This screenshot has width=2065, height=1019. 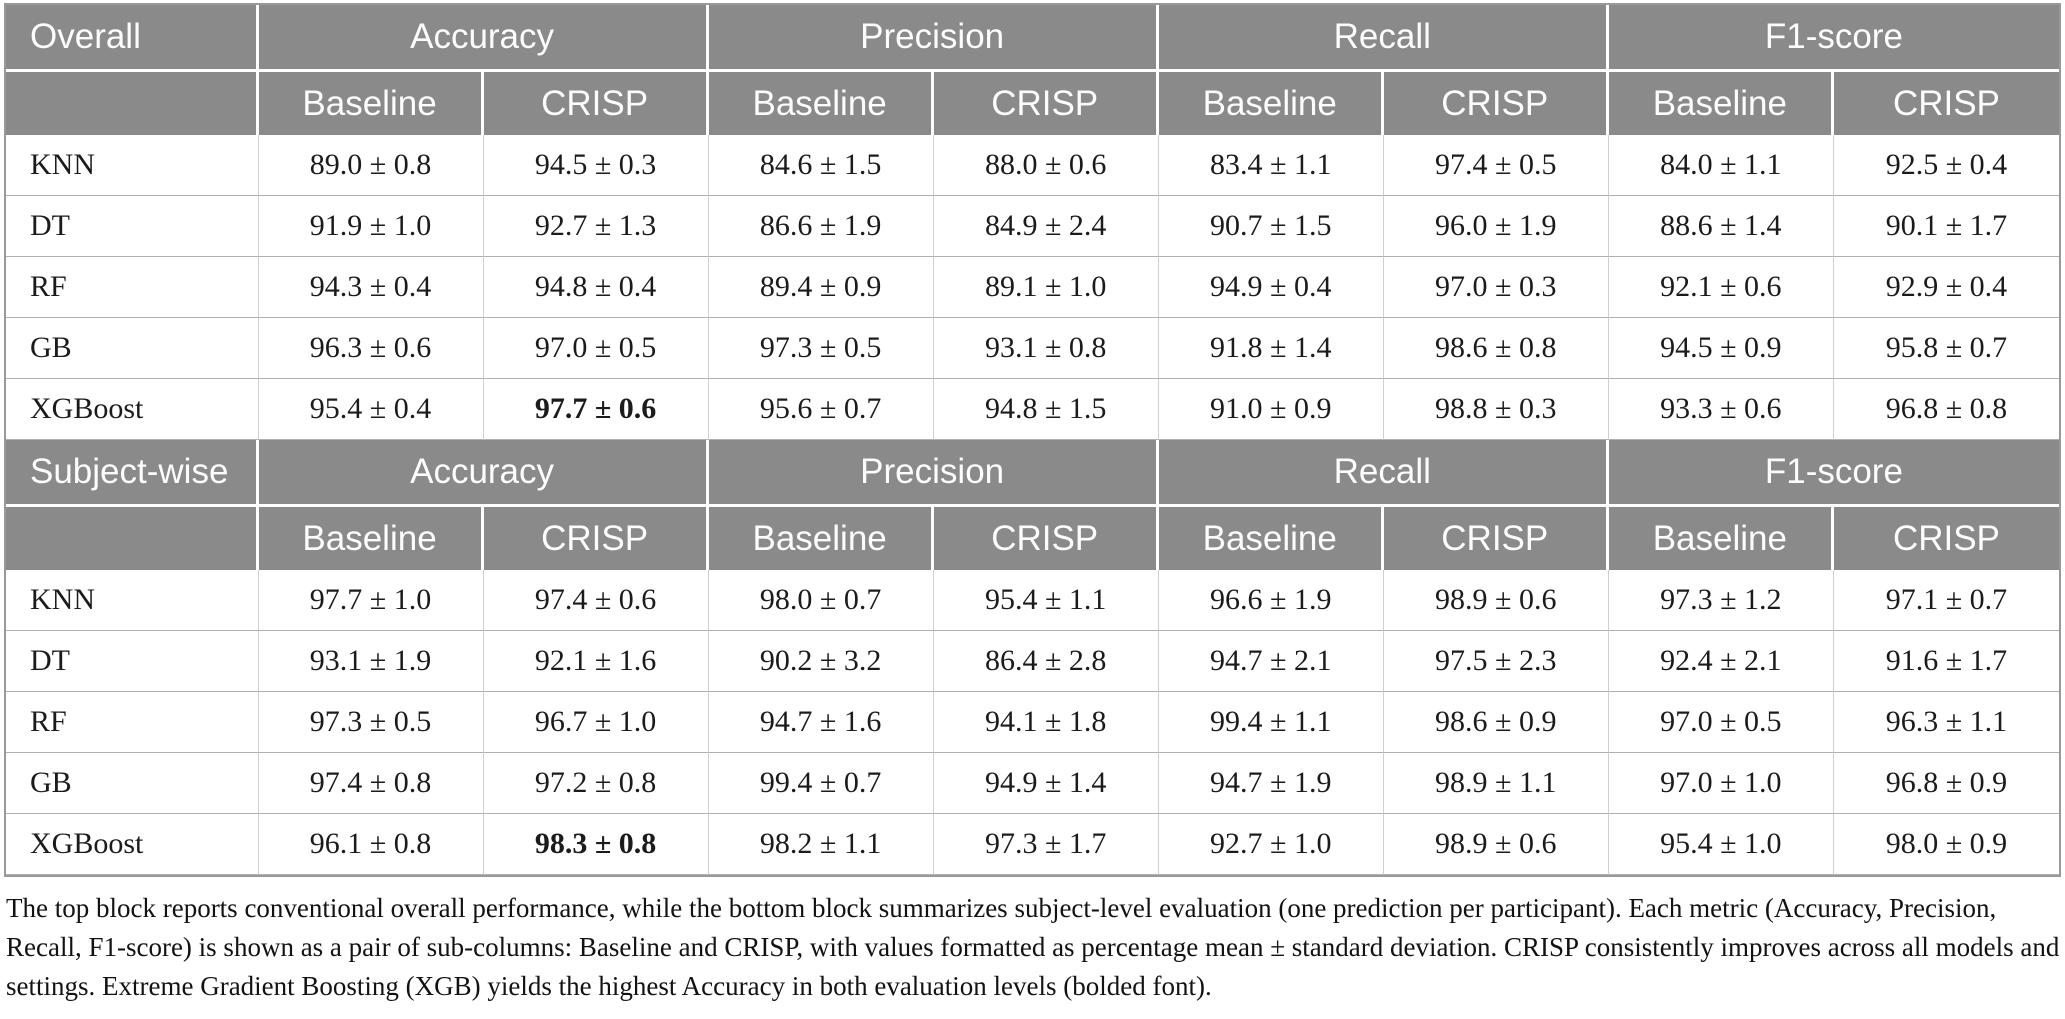 What do you see at coordinates (371, 722) in the screenshot?
I see `value-cell: 97.3 ± 0.5` at bounding box center [371, 722].